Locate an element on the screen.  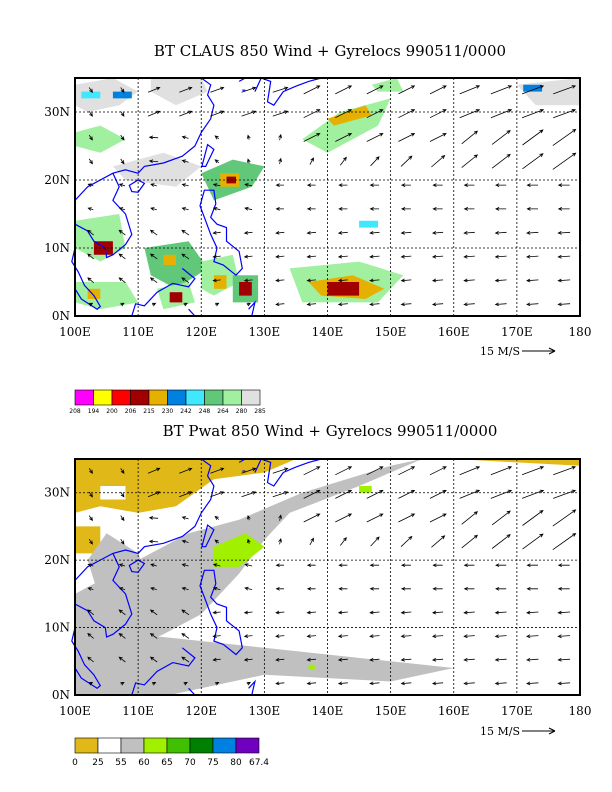
lon-tick-label: 160E is located at coordinates (454, 332).